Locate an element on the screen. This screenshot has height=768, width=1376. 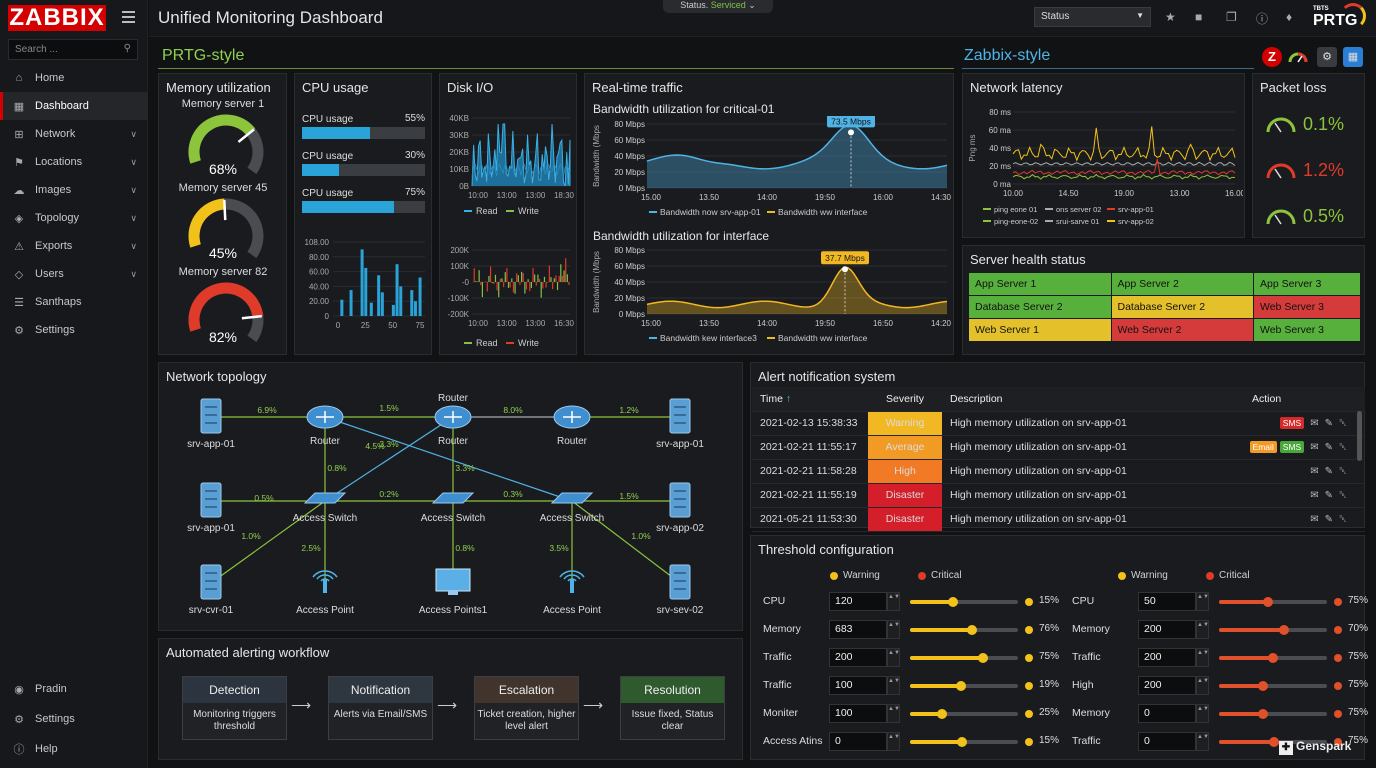
sidebar-bottom-help: ⓘ Help is located at coordinates (74, 749).